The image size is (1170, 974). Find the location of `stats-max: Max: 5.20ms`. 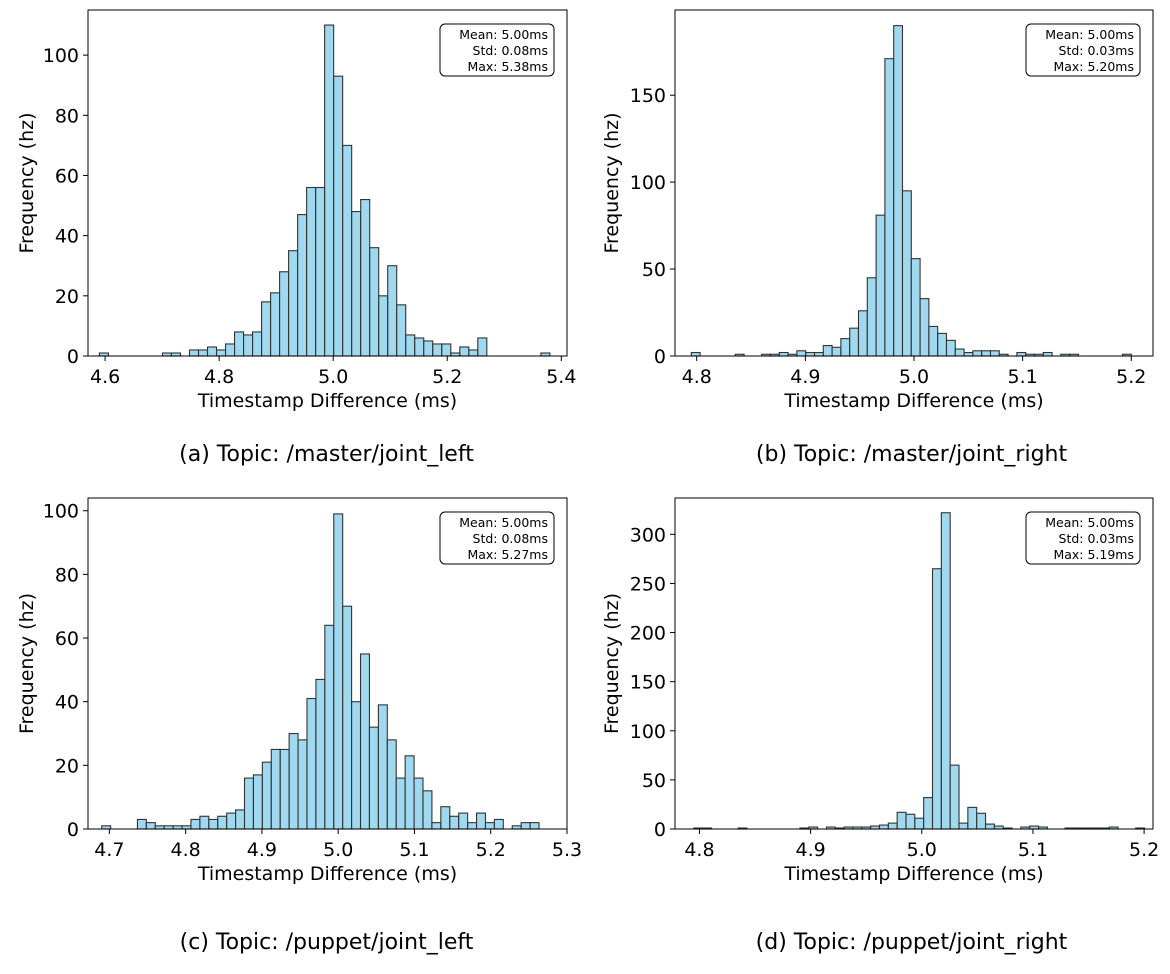

stats-max: Max: 5.20ms is located at coordinates (1093, 66).